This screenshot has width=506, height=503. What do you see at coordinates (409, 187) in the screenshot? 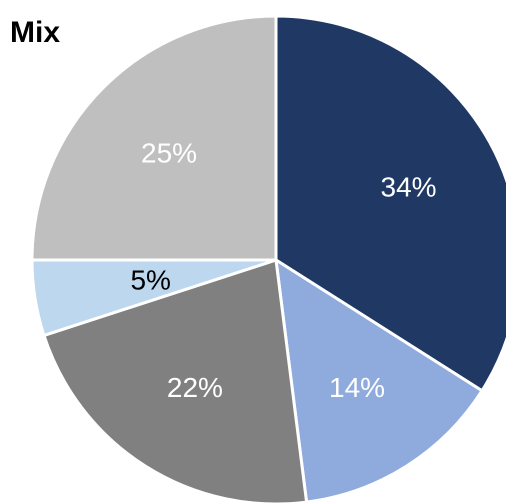
I see `slice-label-34pct: 34%` at bounding box center [409, 187].